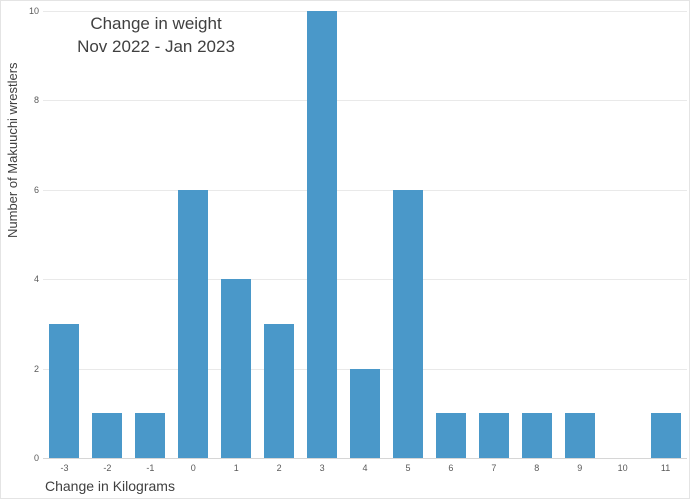 This screenshot has width=690, height=499. I want to click on y-tick-label: 8, so click(36, 100).